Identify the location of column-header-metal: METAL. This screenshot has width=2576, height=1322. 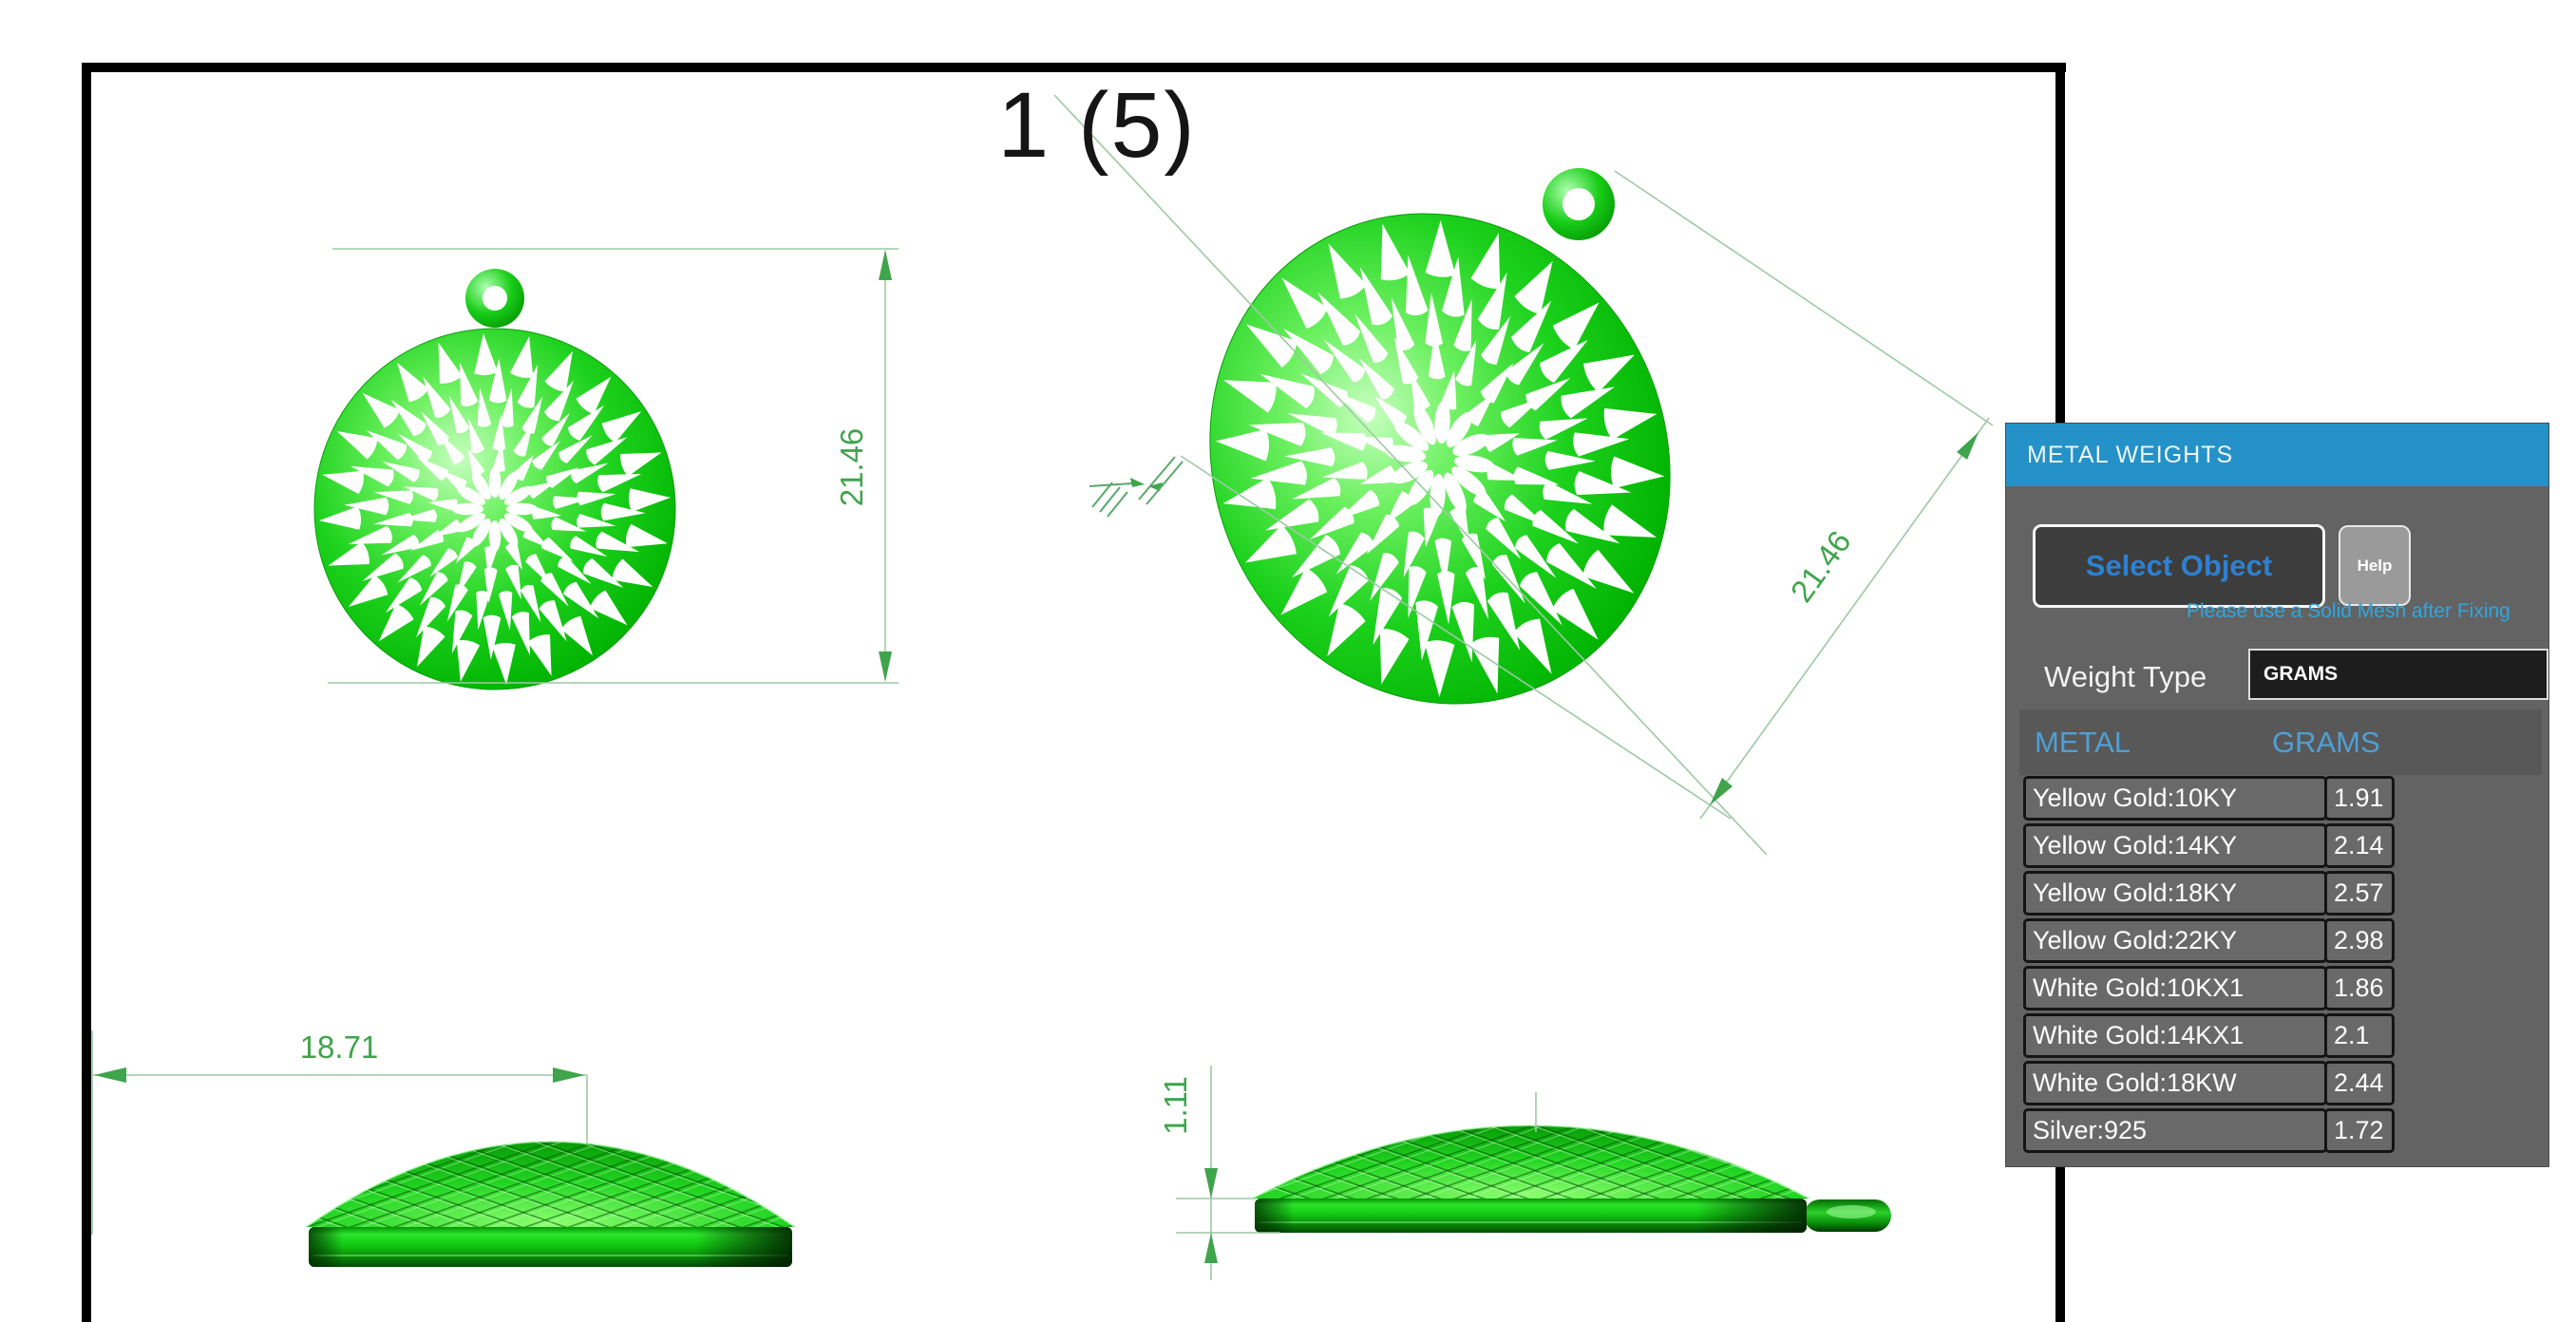
(2083, 742).